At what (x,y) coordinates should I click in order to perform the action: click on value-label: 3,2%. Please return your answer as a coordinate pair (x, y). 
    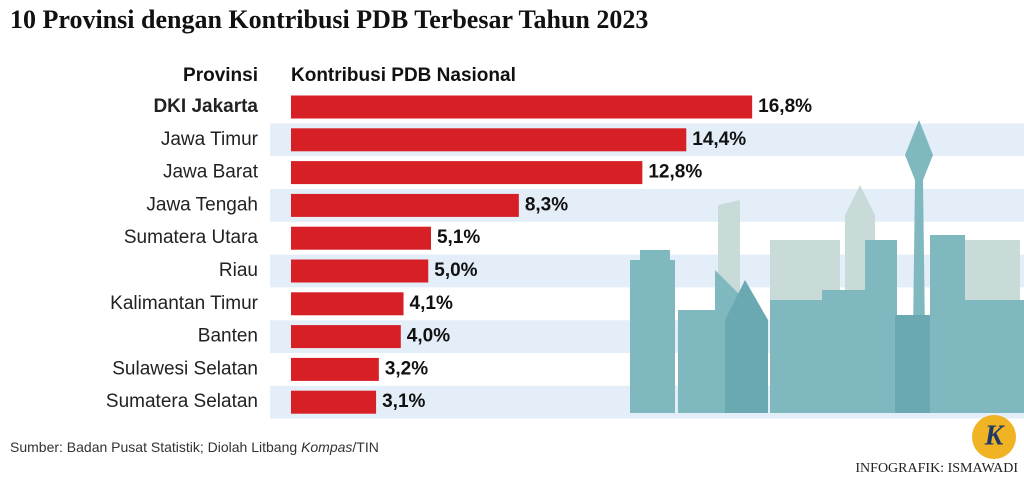
    Looking at the image, I should click on (406, 368).